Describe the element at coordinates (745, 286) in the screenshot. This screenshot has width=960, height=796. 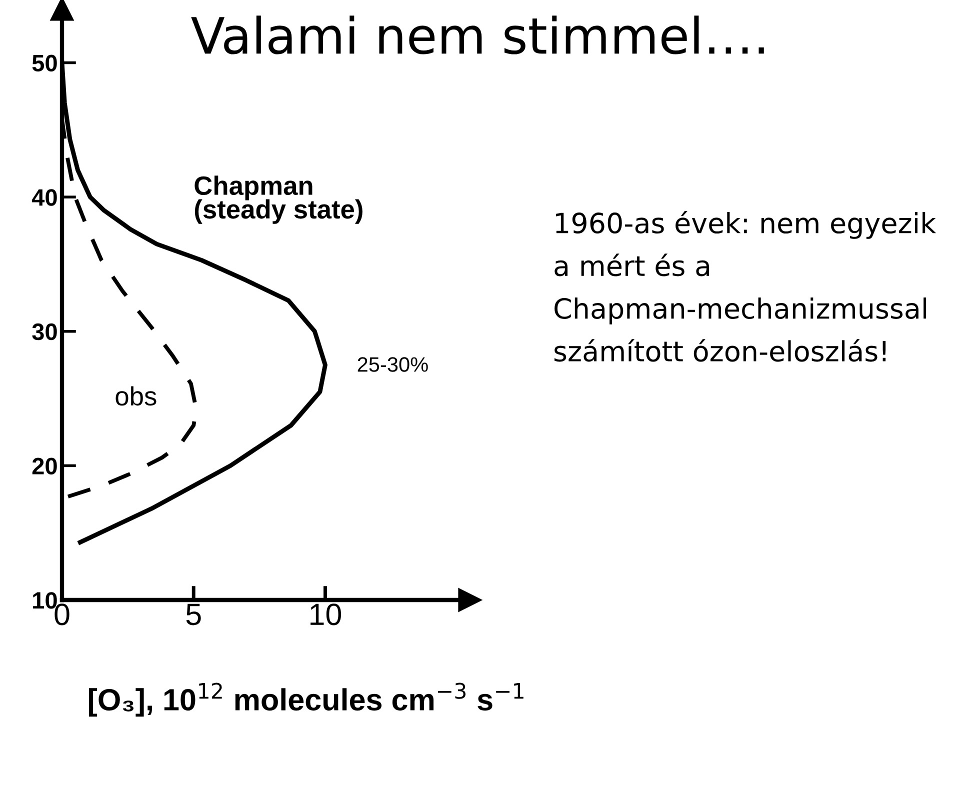
I see `text: 1960-as évek: nem egyezik a mért és a Chapman-mechanizmussal számított ózon-eloszlás!` at that location.